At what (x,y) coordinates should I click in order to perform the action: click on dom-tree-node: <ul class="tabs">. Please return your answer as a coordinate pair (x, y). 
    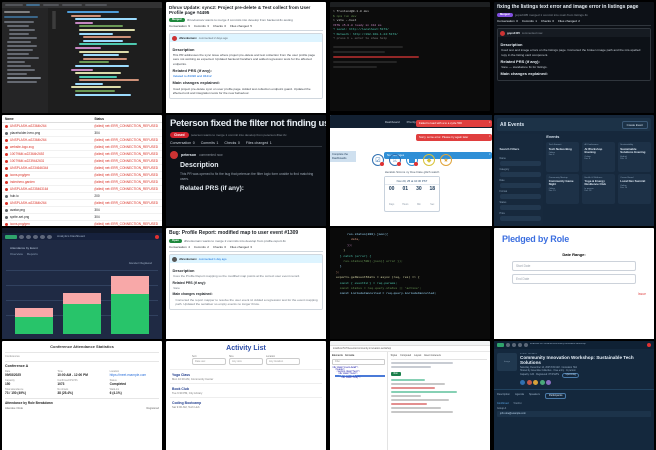
    Looking at the image, I should click on (360, 376).